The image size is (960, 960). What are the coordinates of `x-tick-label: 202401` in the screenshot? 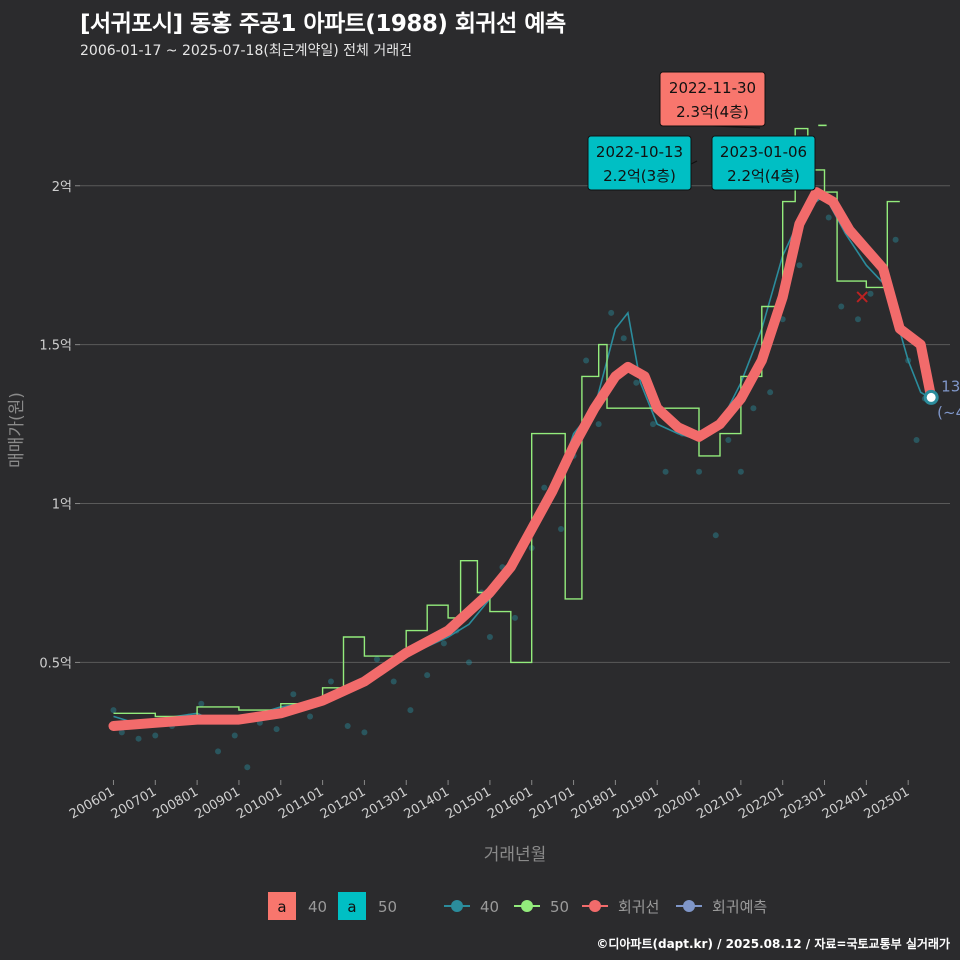 It's located at (845, 803).